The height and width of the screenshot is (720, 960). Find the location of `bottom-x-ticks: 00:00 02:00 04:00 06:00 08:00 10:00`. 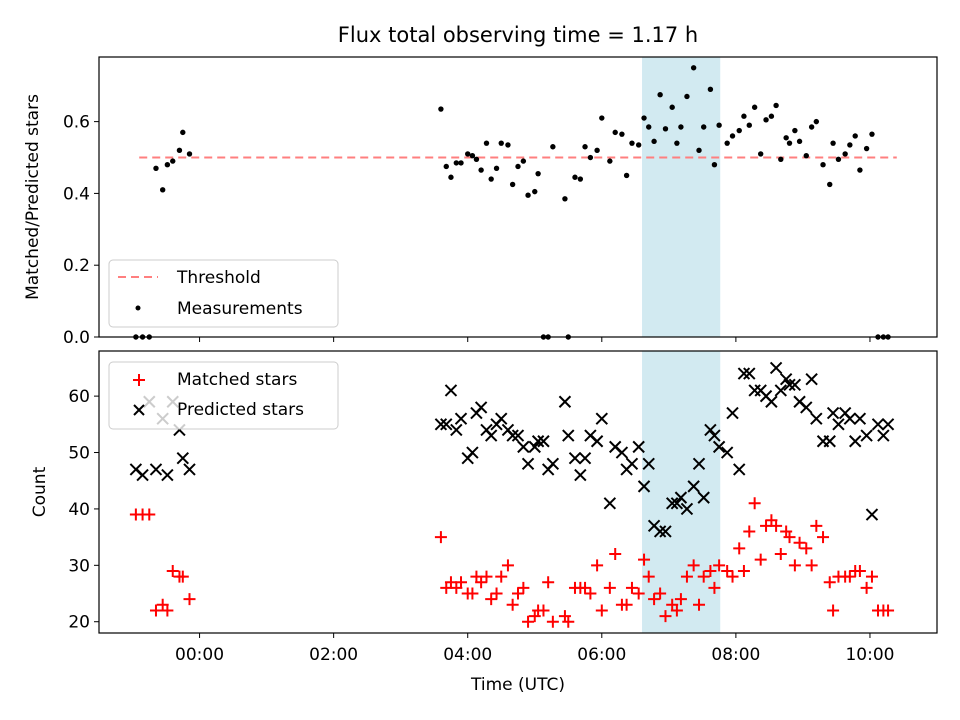

bottom-x-ticks: 00:00 02:00 04:00 06:00 08:00 10:00 is located at coordinates (534, 649).